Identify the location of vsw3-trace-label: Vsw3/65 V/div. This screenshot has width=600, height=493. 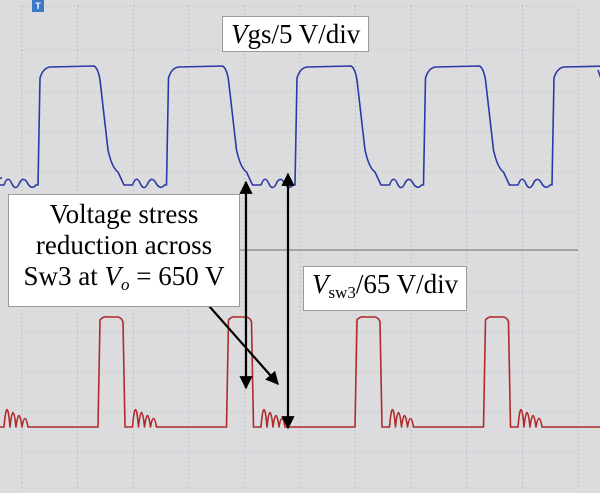
(385, 288).